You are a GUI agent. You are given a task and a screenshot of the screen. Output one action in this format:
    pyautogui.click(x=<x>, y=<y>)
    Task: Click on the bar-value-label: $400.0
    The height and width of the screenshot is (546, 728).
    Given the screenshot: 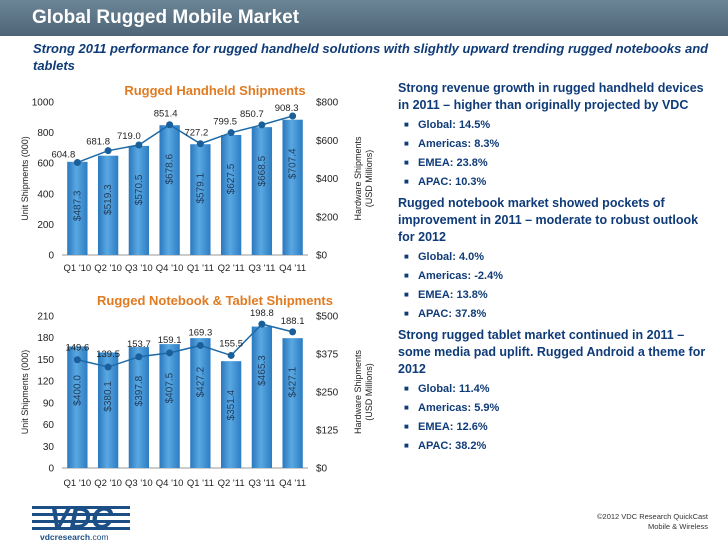 What is the action you would take?
    pyautogui.click(x=77, y=390)
    